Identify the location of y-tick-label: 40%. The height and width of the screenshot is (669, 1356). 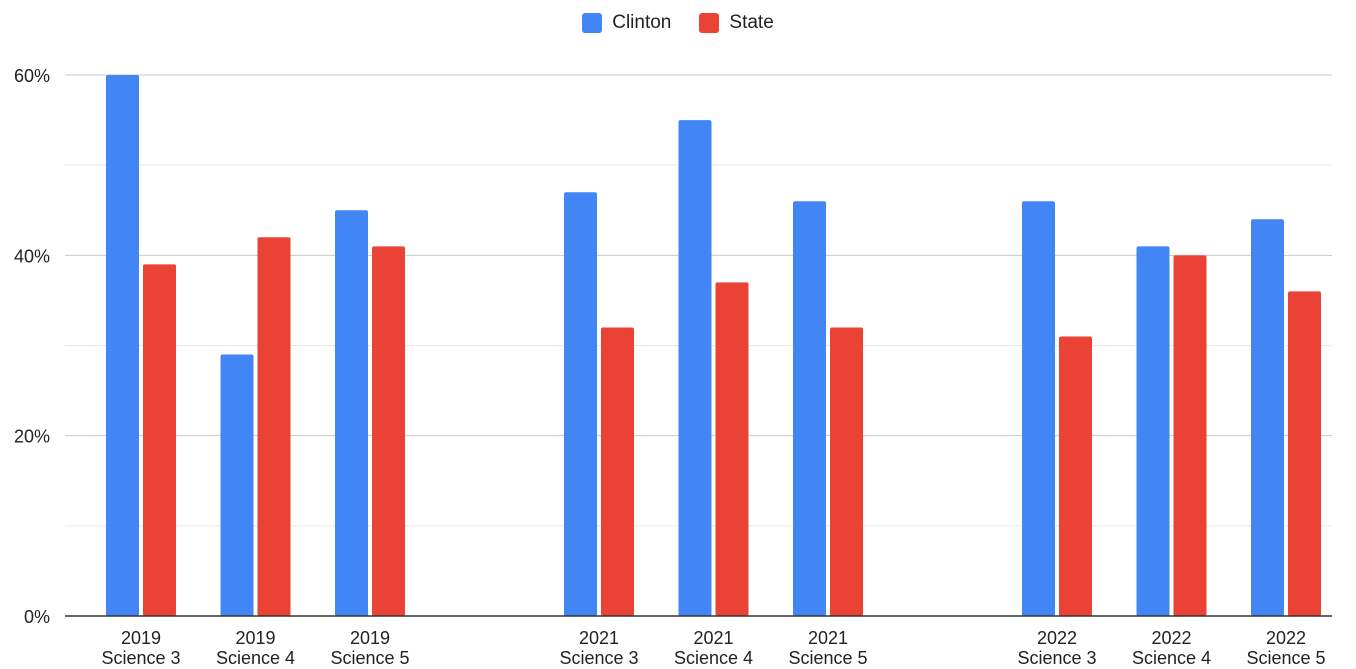
(32, 256).